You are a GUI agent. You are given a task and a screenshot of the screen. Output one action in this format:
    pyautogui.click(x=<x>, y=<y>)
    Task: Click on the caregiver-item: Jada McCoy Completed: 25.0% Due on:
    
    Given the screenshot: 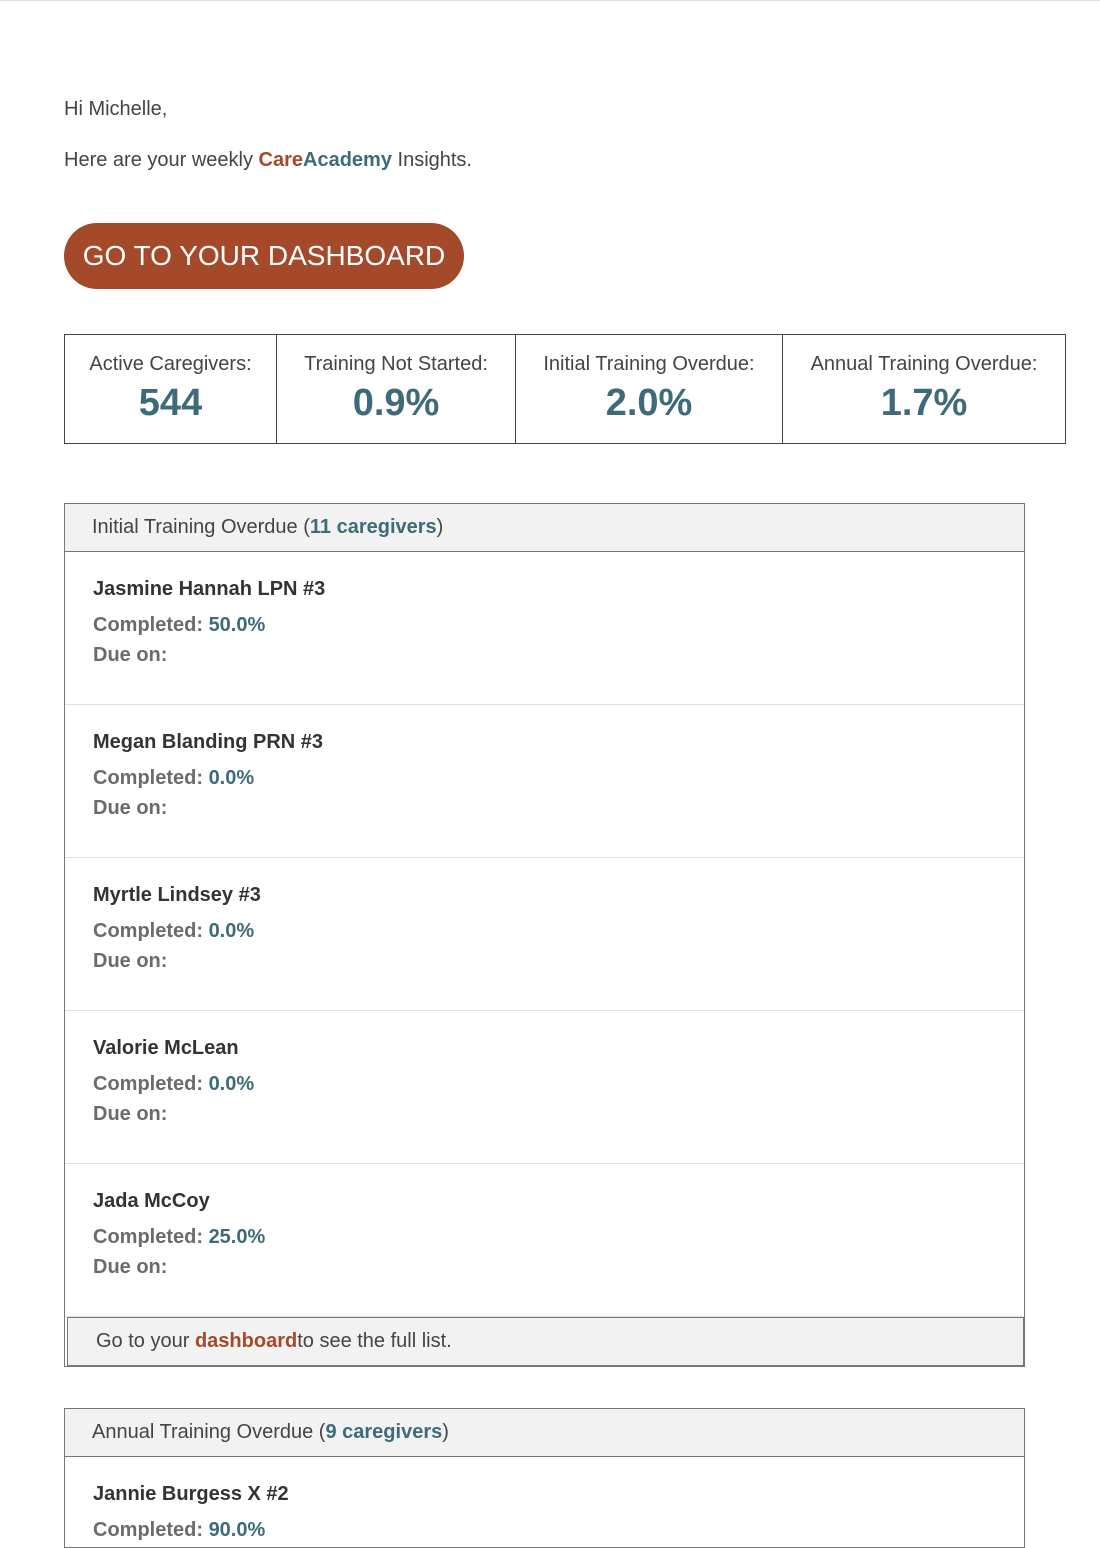 What is the action you would take?
    pyautogui.click(x=544, y=1240)
    